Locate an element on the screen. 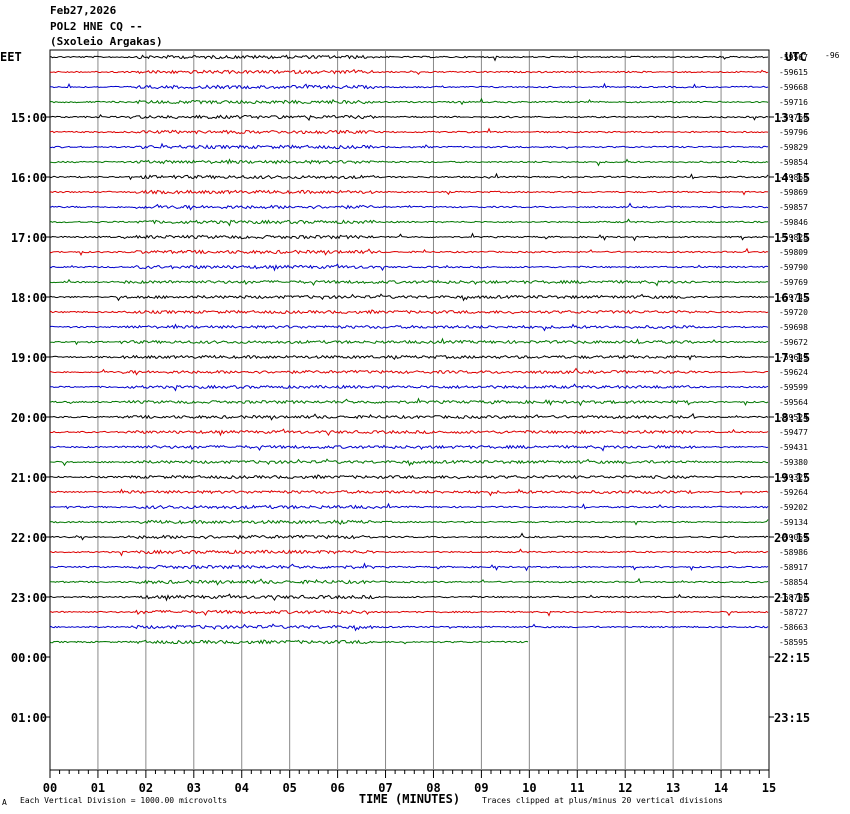 This screenshot has width=850, height=814. x-tick-label: 06 is located at coordinates (337, 788).